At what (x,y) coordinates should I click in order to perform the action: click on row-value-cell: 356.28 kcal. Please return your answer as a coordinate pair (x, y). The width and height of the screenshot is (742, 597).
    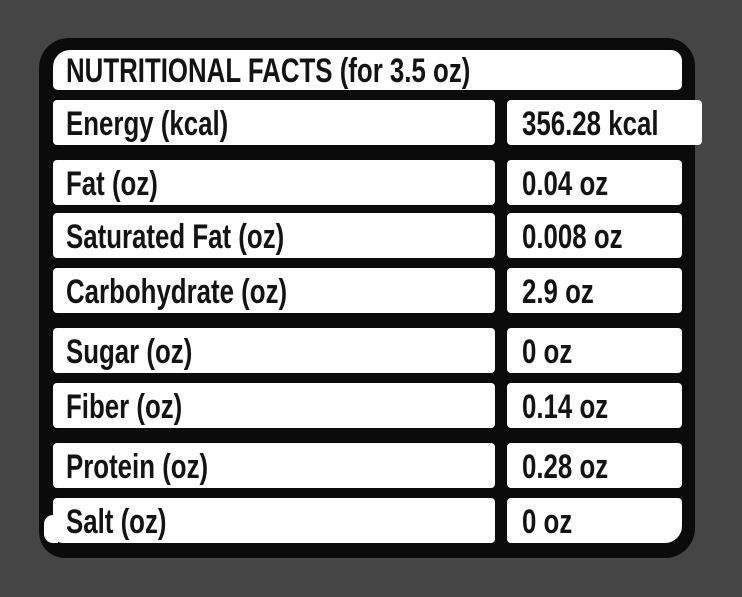
    Looking at the image, I should click on (604, 122).